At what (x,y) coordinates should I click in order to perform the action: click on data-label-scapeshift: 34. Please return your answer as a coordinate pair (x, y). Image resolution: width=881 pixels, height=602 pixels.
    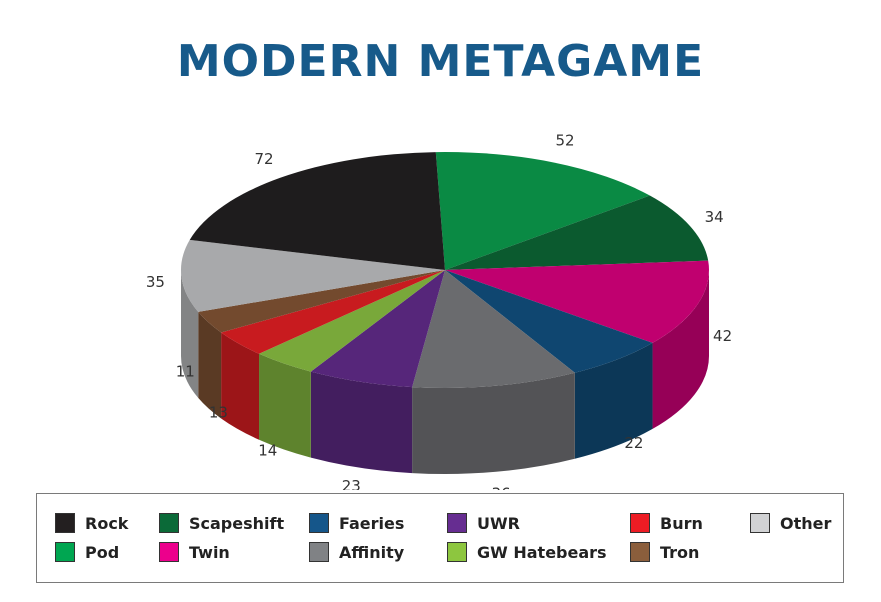
    Looking at the image, I should click on (714, 217).